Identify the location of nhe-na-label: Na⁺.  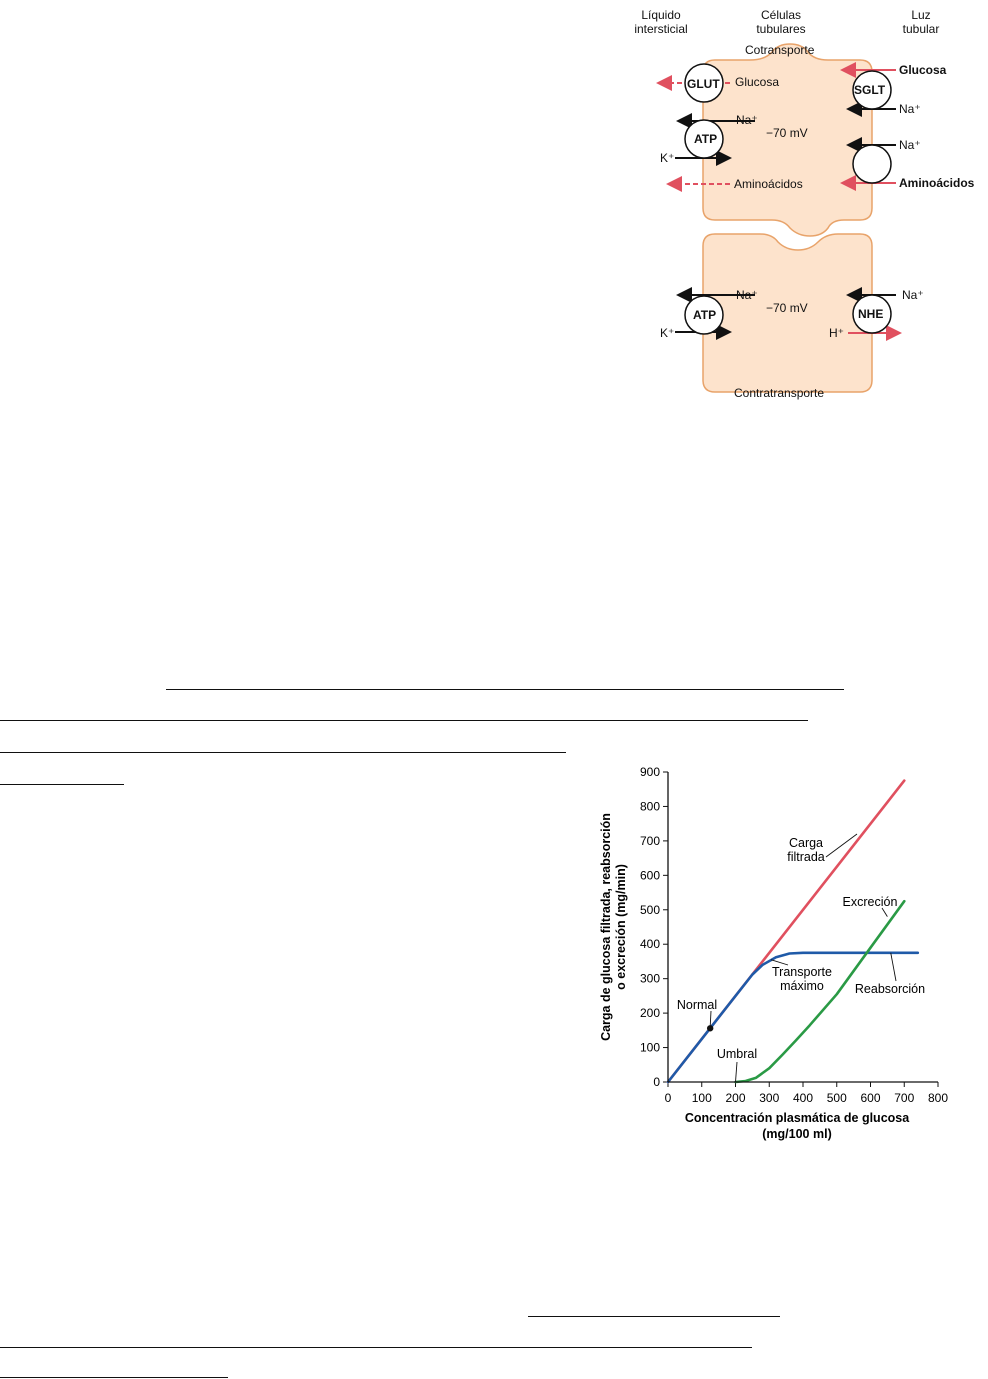
(913, 295).